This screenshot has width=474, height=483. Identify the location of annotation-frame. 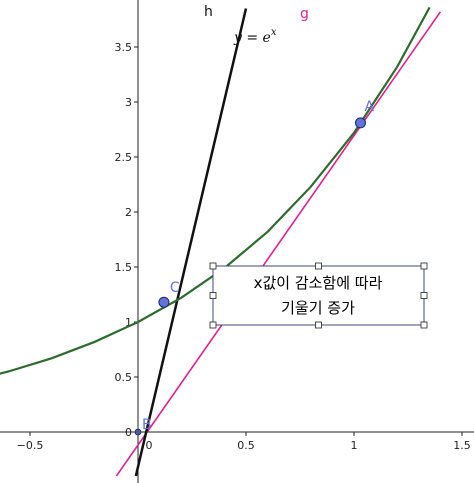
(318, 295).